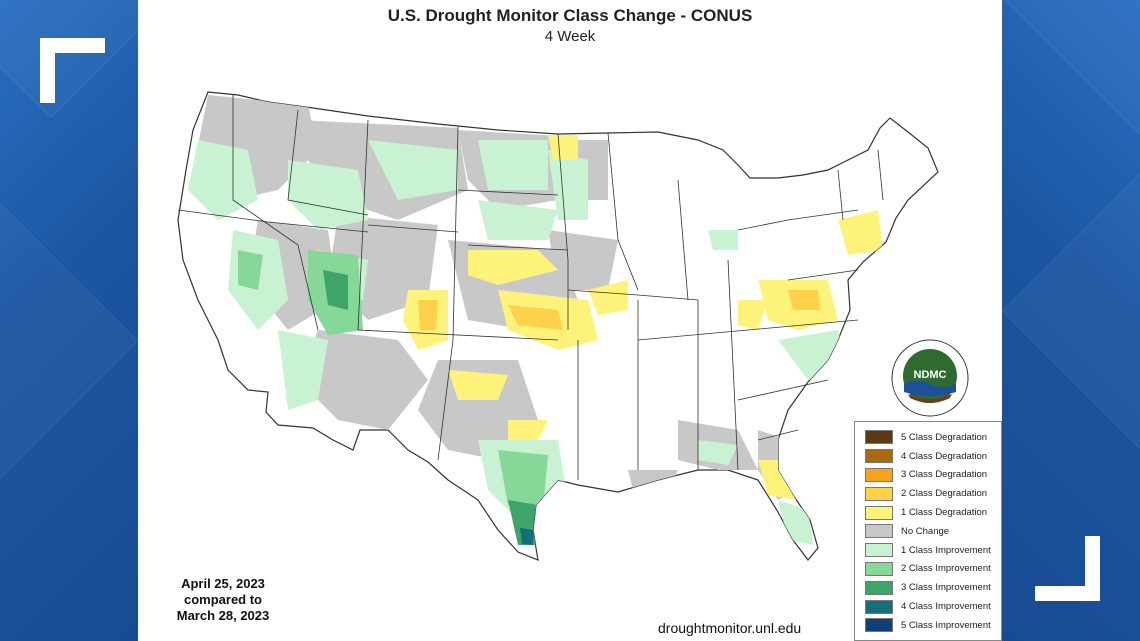 This screenshot has width=1140, height=641. I want to click on legend-item: 1 Class Improvement, so click(933, 550).